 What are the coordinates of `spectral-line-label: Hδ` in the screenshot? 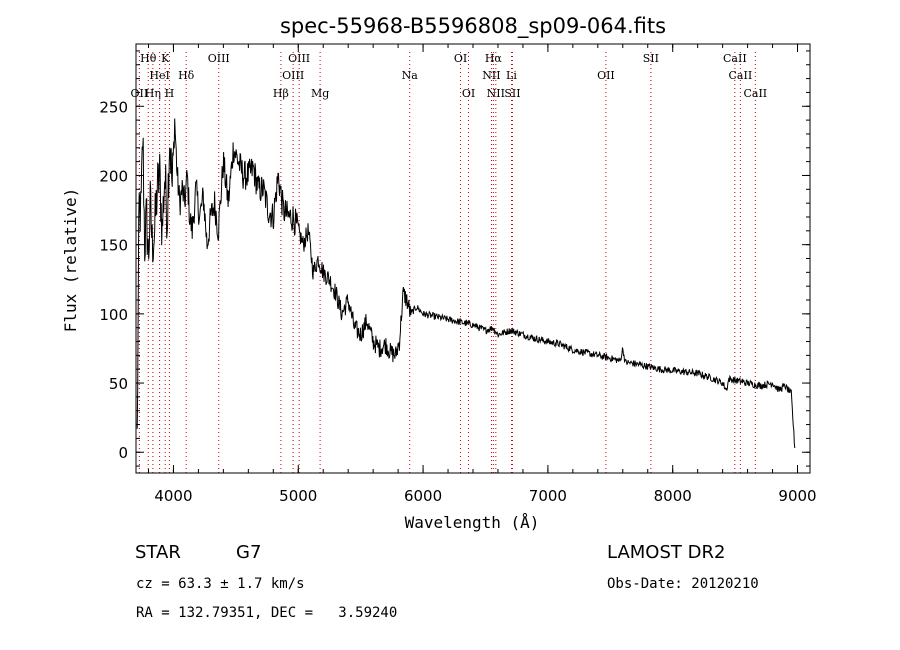 It's located at (186, 75).